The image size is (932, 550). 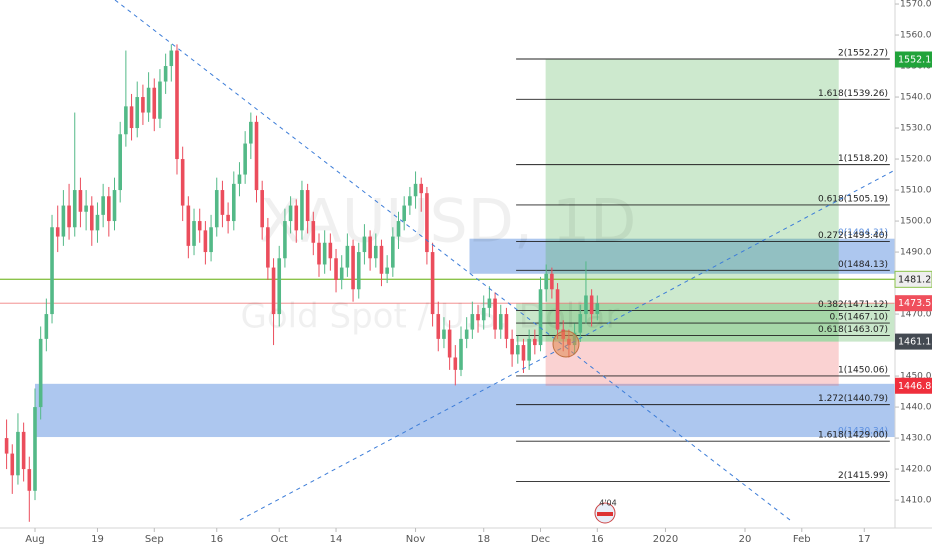 I want to click on x-tick-label: 17, so click(x=864, y=539).